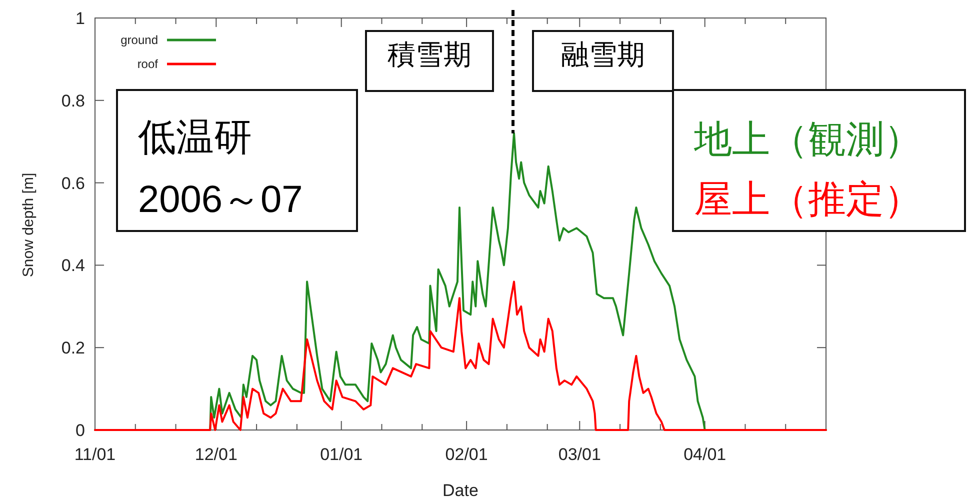 Image resolution: width=970 pixels, height=498 pixels. I want to click on legend-label: roof, so click(148, 64).